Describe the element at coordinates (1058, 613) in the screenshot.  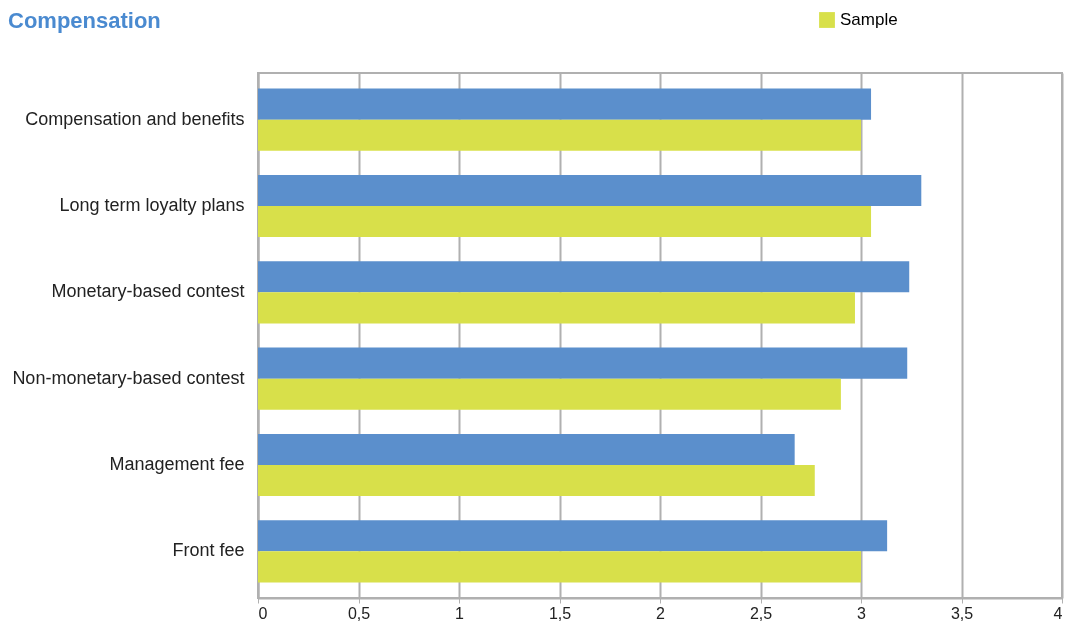
I see `x-tick-label: 4` at that location.